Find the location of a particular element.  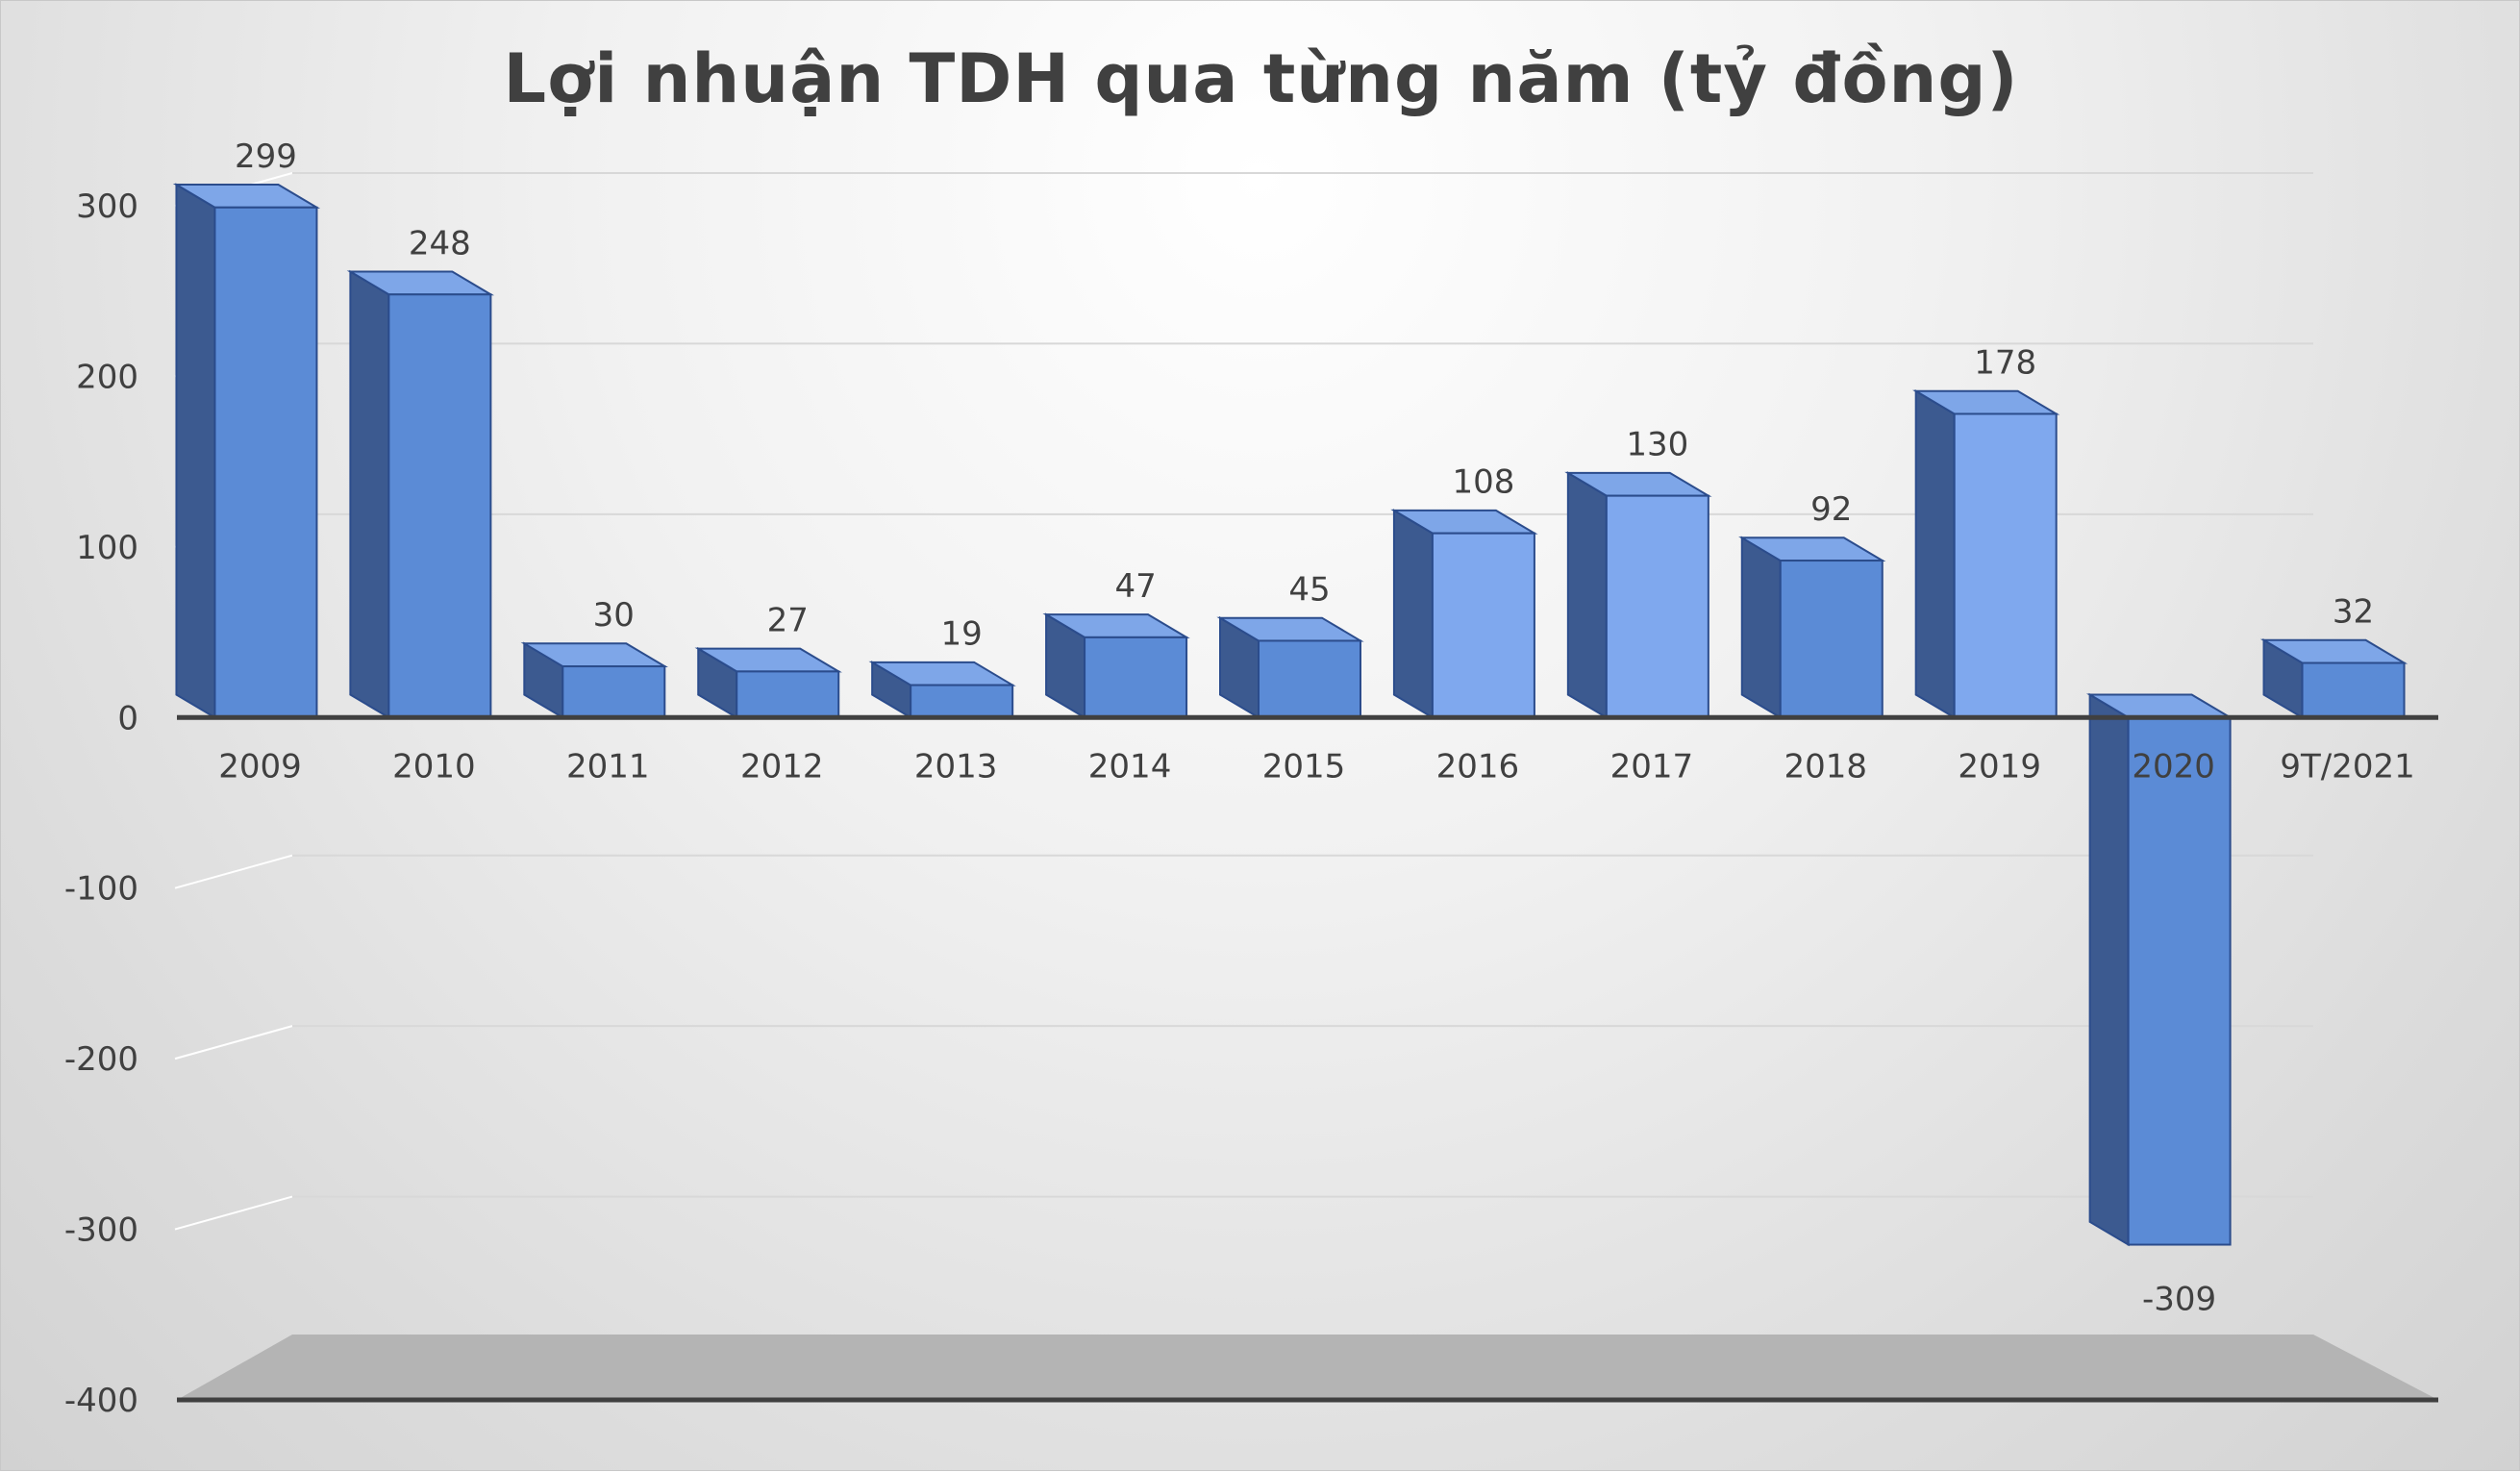

bar-2020 is located at coordinates (2159, 969).